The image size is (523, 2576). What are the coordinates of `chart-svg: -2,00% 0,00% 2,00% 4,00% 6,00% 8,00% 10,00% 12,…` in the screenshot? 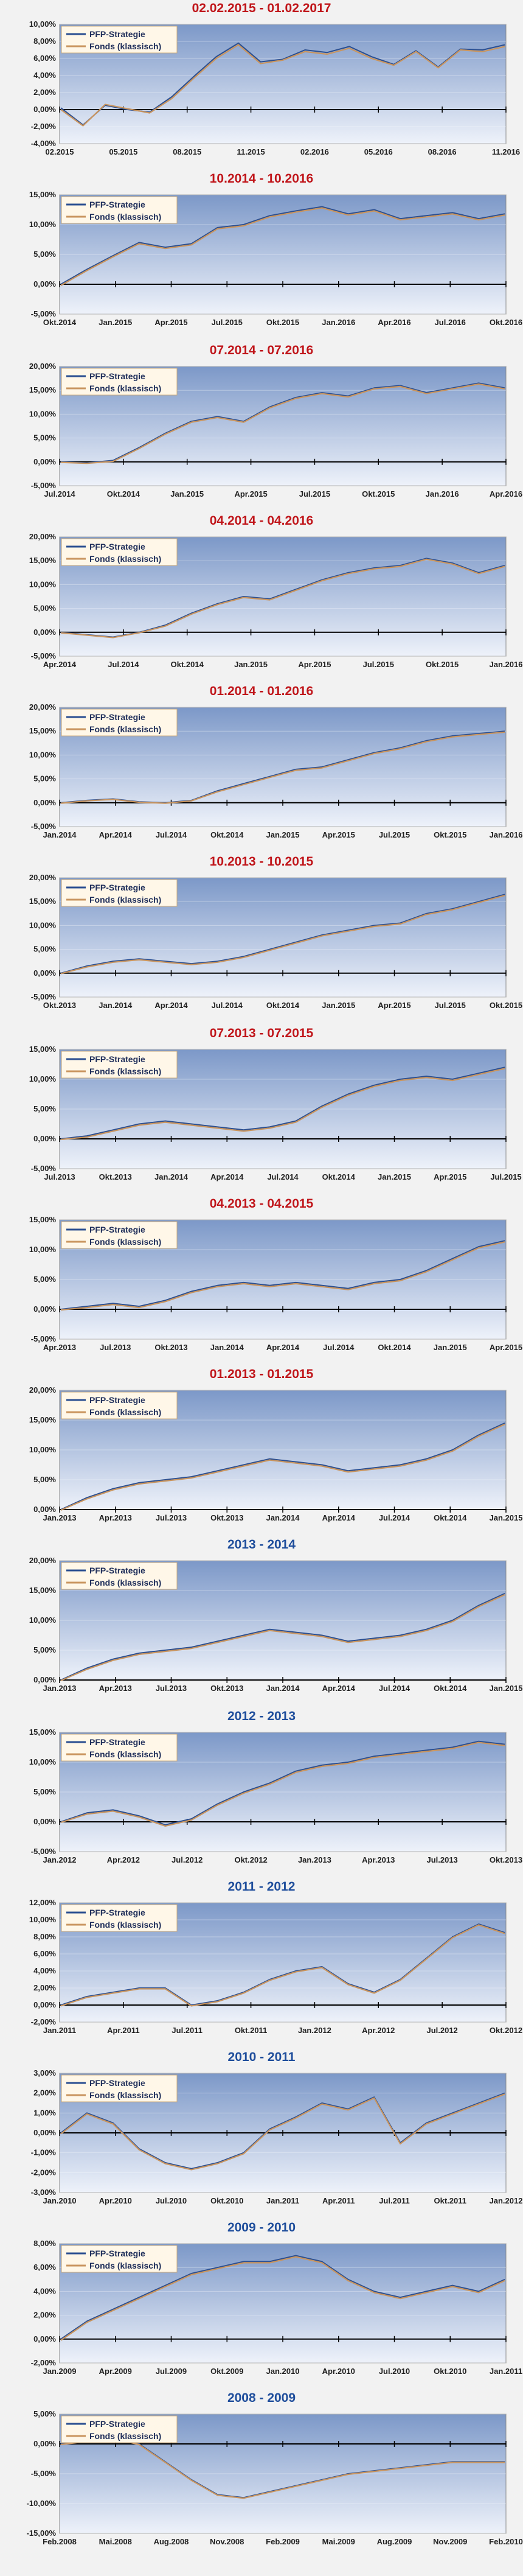 It's located at (275, 1966).